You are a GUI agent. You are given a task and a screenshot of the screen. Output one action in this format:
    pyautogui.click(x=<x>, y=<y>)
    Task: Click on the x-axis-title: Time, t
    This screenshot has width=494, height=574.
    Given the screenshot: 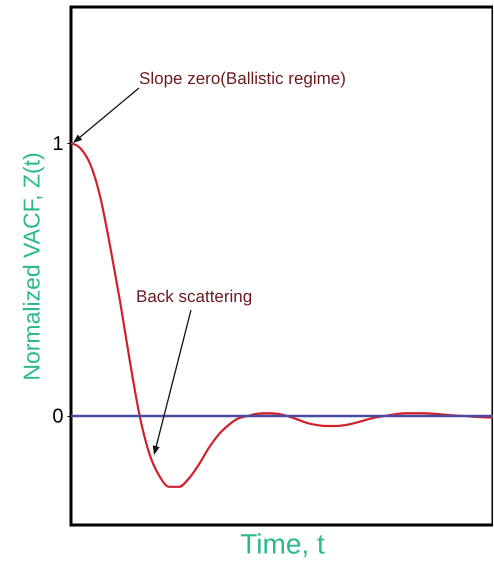 What is the action you would take?
    pyautogui.click(x=282, y=544)
    